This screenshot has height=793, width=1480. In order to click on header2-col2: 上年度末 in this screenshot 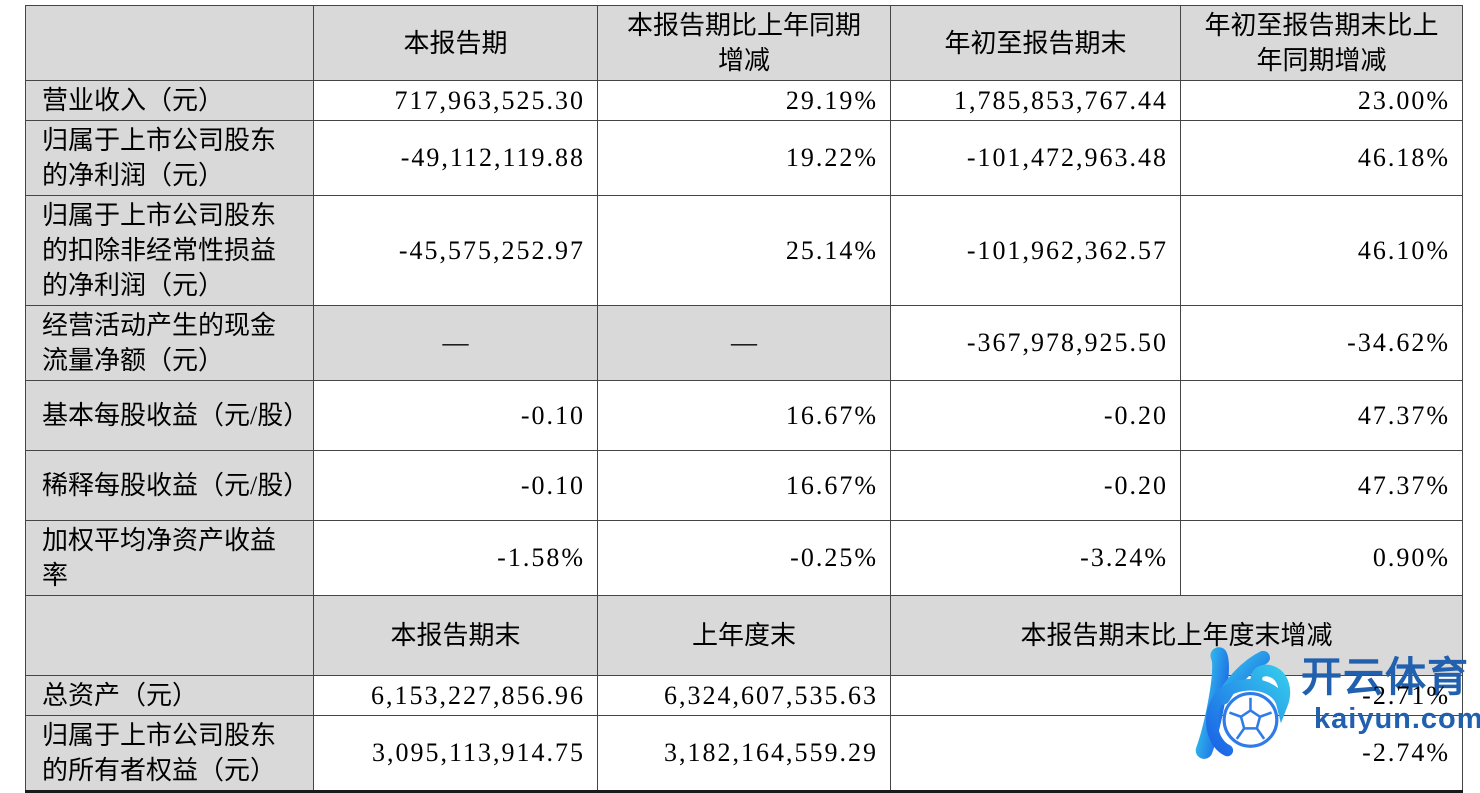, I will do `click(744, 635)`.